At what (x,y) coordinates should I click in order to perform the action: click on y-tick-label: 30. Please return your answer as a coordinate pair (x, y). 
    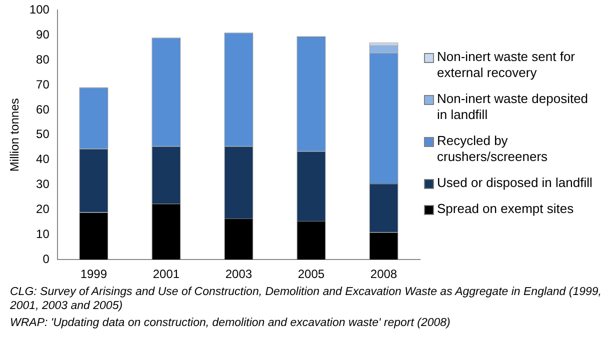
    Looking at the image, I should click on (43, 184).